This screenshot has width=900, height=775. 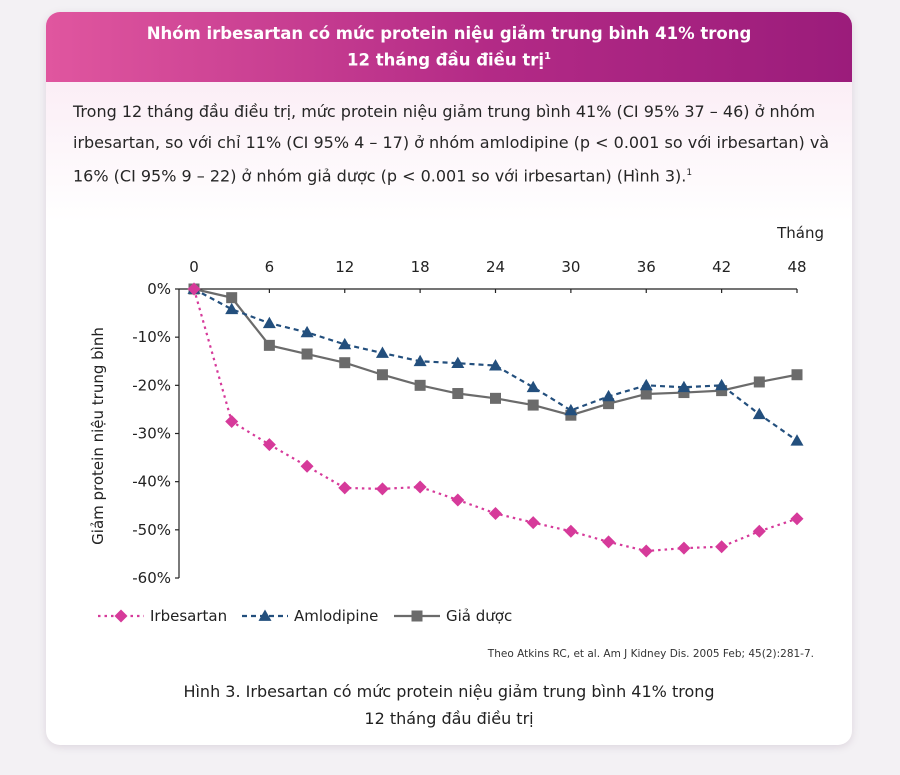 What do you see at coordinates (98, 436) in the screenshot?
I see `y-axis-label: Giảm protein niệu trung bình` at bounding box center [98, 436].